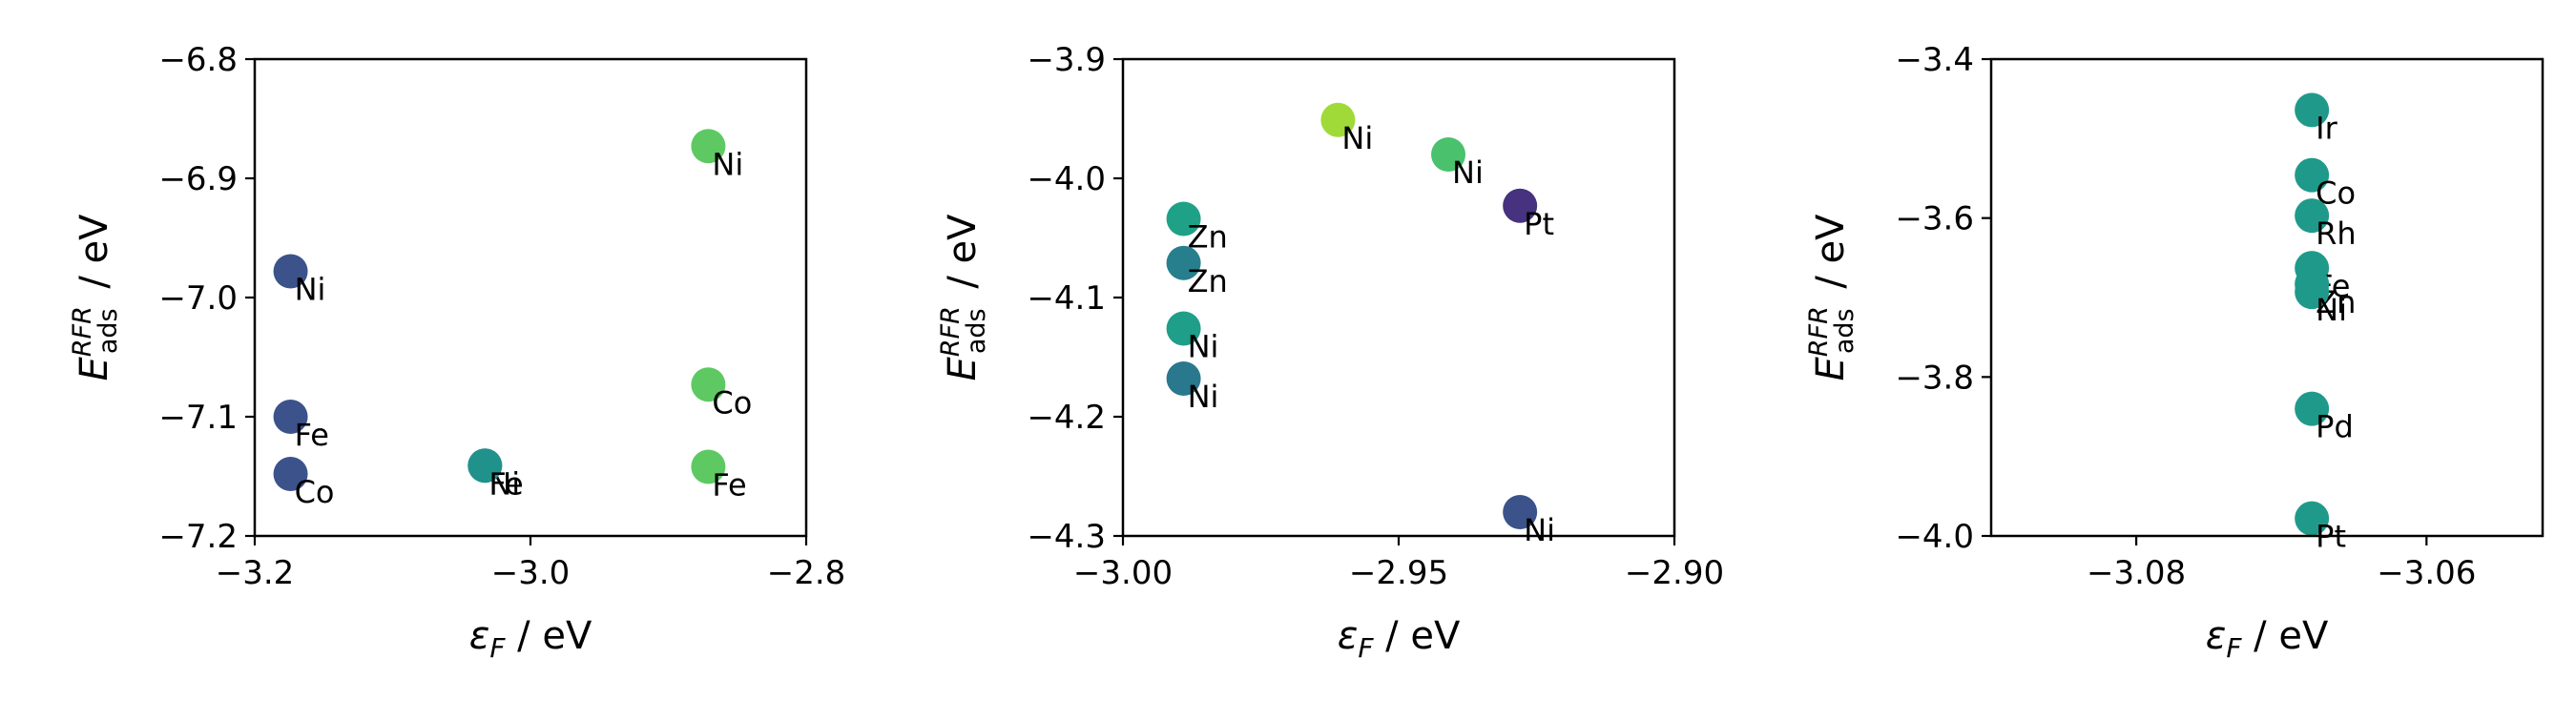  I want to click on x-tick-label: −2.90, so click(1674, 573).